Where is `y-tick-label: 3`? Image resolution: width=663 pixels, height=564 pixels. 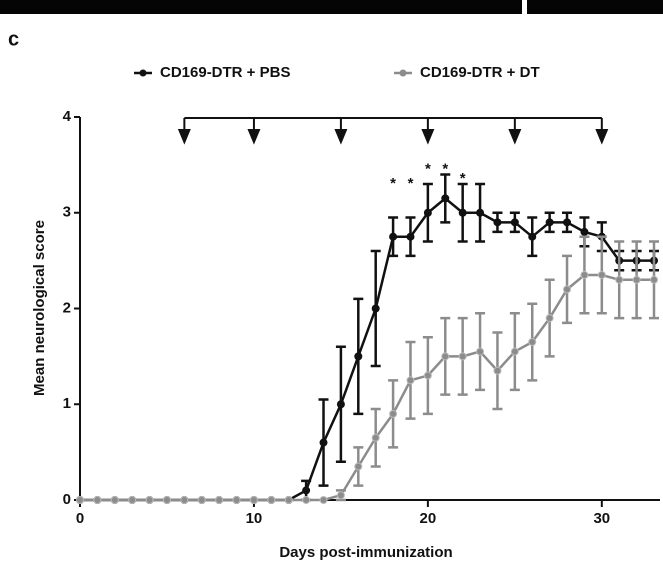 y-tick-label: 3 is located at coordinates (67, 212).